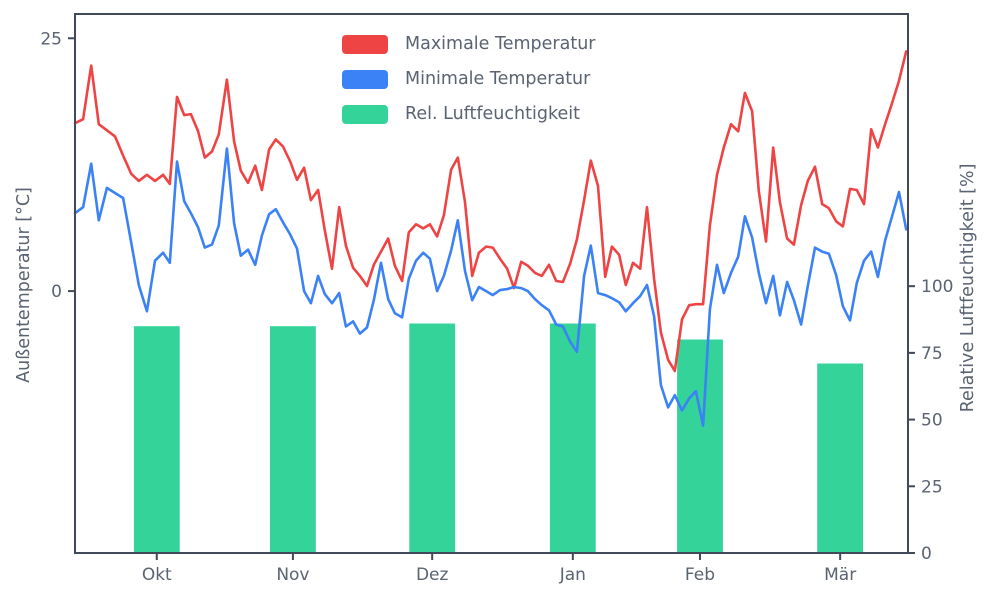  What do you see at coordinates (932, 354) in the screenshot?
I see `right-tick-label-75: 75` at bounding box center [932, 354].